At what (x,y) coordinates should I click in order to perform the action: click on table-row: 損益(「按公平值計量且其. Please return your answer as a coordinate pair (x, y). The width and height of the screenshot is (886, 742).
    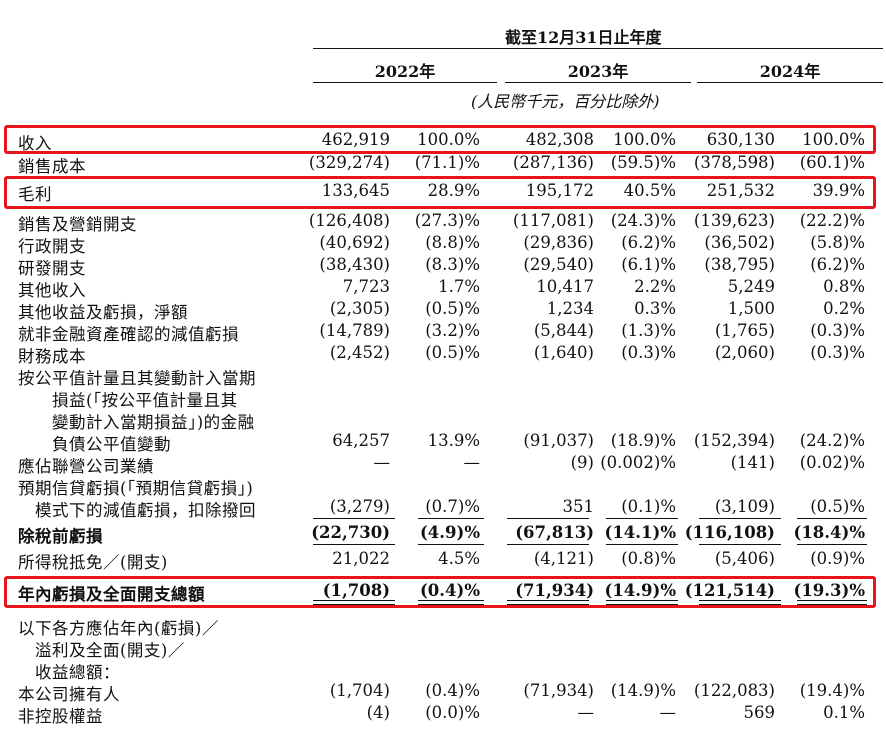
    Looking at the image, I should click on (443, 398).